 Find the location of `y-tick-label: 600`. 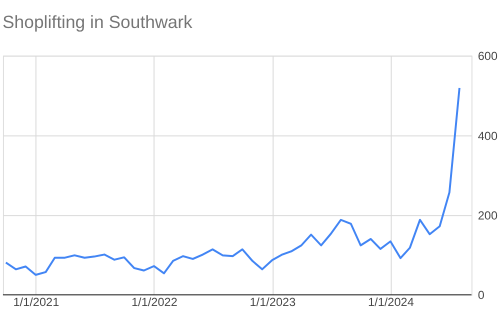

y-tick-label: 600 is located at coordinates (488, 56).